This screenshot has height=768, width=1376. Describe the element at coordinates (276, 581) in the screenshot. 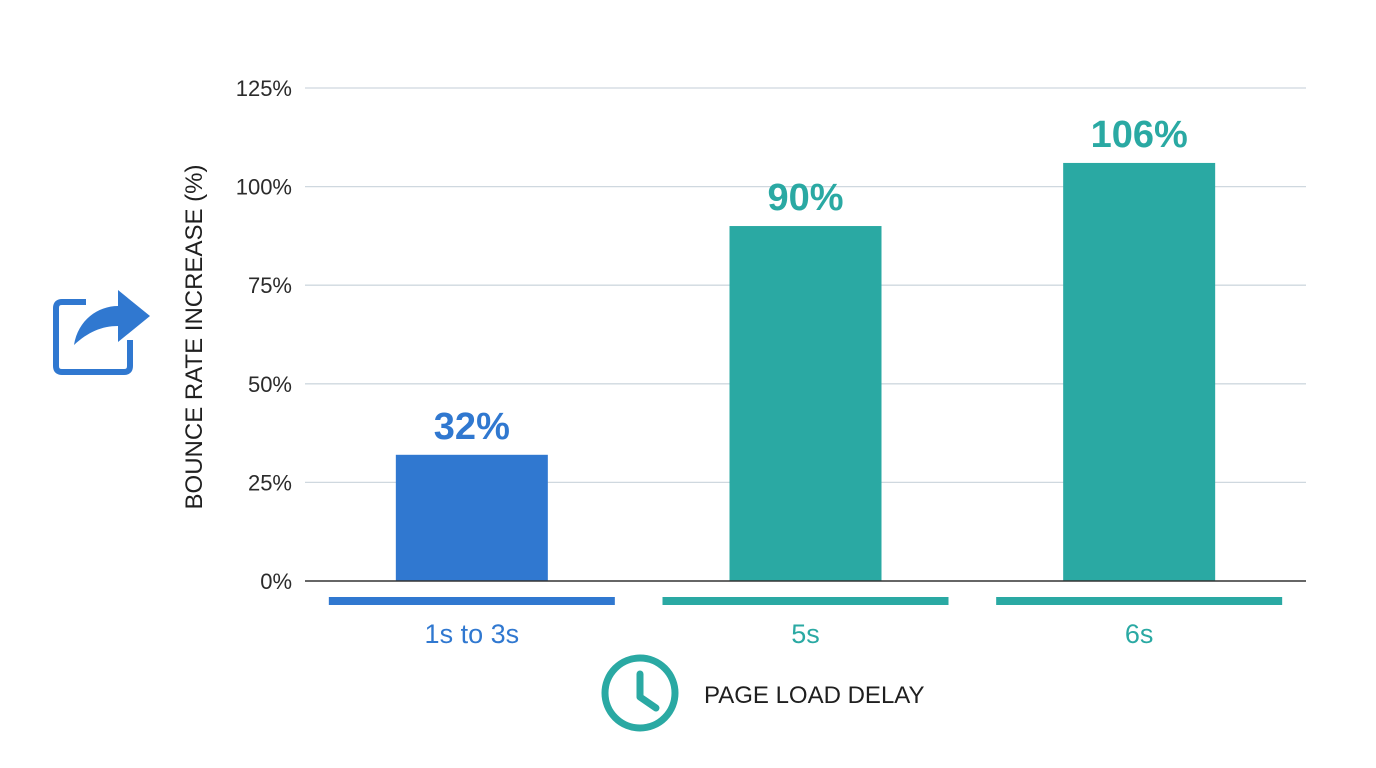

I see `y-tick-label: 0%` at that location.